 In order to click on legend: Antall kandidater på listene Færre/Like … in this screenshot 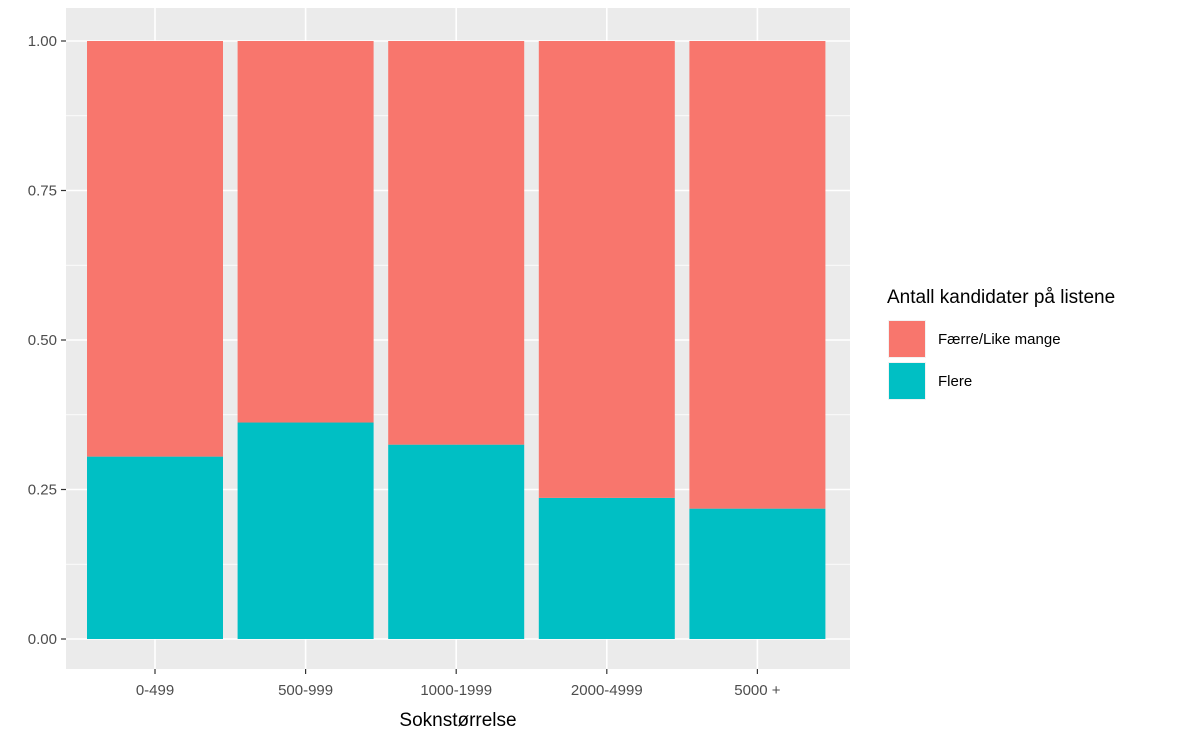, I will do `click(1001, 343)`.